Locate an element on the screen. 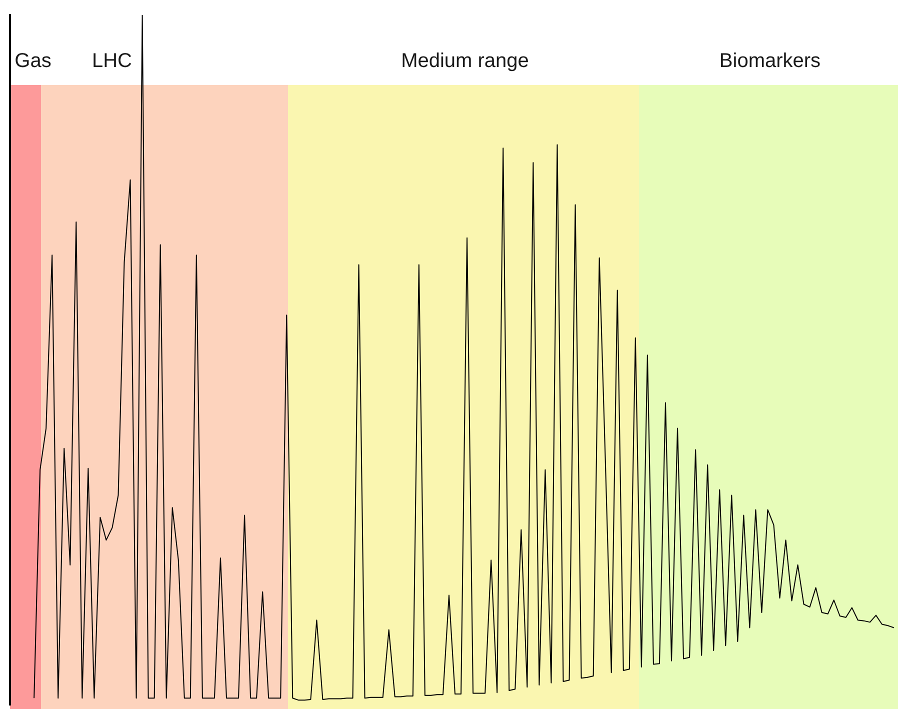  annotation: Medium range is located at coordinates (465, 61).